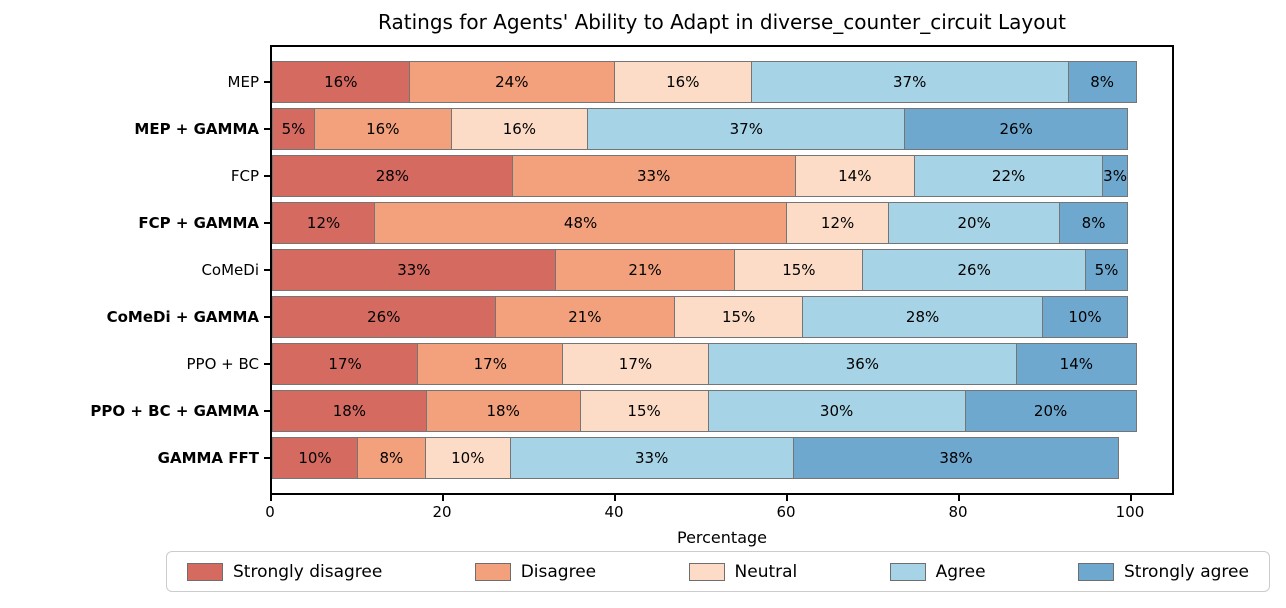  I want to click on bar-row: 16% 24% 16% 37% 8%, so click(722, 81).